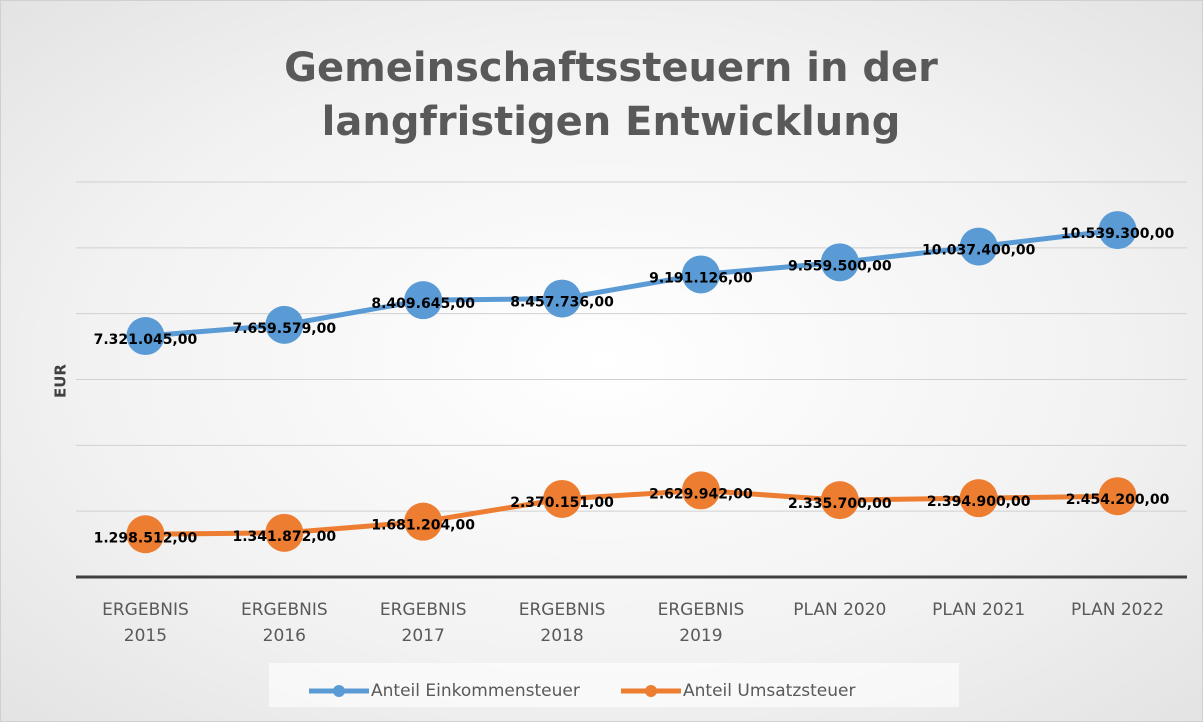  I want to click on x-tick-label: PLAN 2022, so click(1117, 610).